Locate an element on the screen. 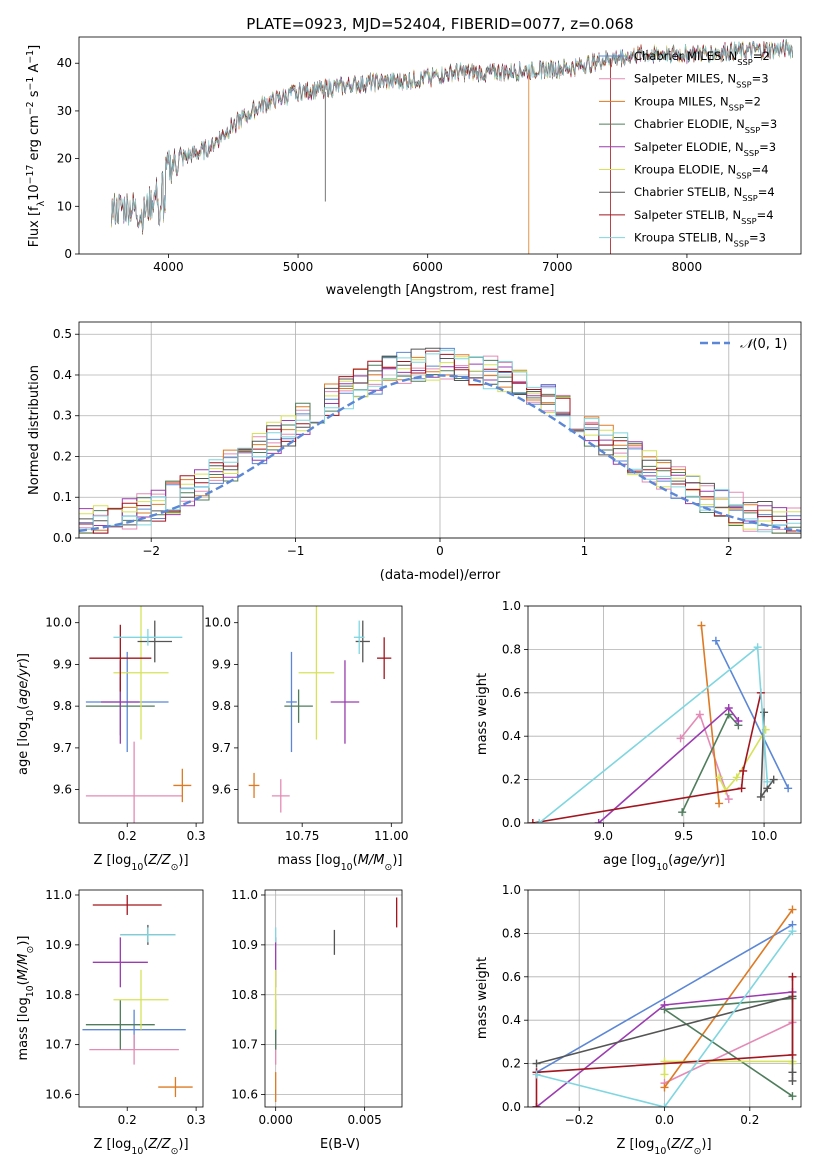 The image size is (819, 1170). y-tick-label: 9.9 is located at coordinates (221, 664).